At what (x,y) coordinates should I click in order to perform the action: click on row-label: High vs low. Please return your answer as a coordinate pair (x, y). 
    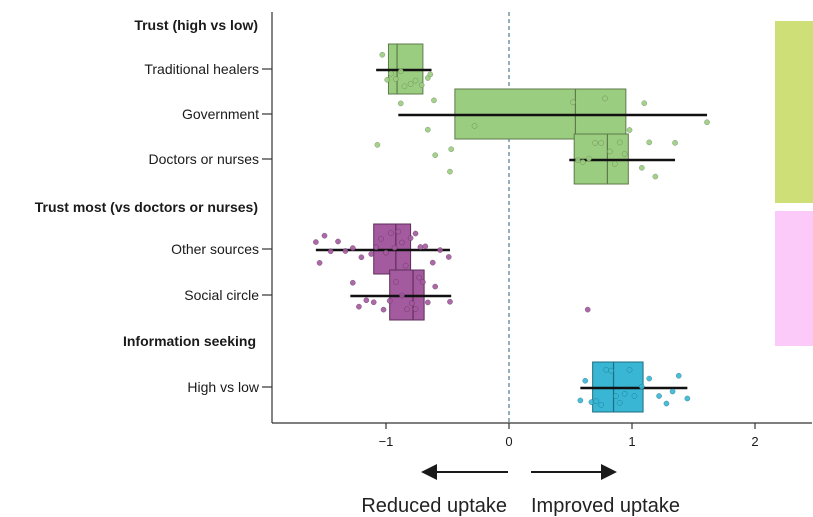
    Looking at the image, I should click on (223, 387).